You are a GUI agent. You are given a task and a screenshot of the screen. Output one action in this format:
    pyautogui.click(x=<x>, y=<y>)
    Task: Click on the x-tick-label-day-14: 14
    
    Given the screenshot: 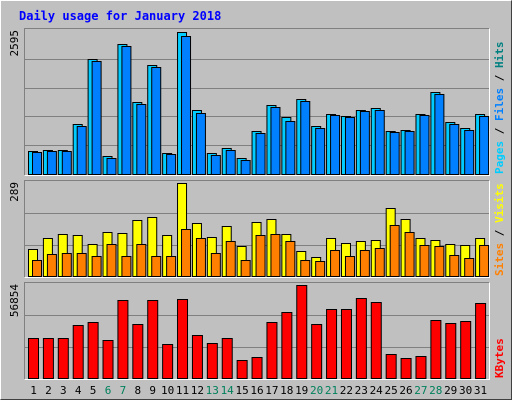 What is the action you would take?
    pyautogui.click(x=228, y=390)
    